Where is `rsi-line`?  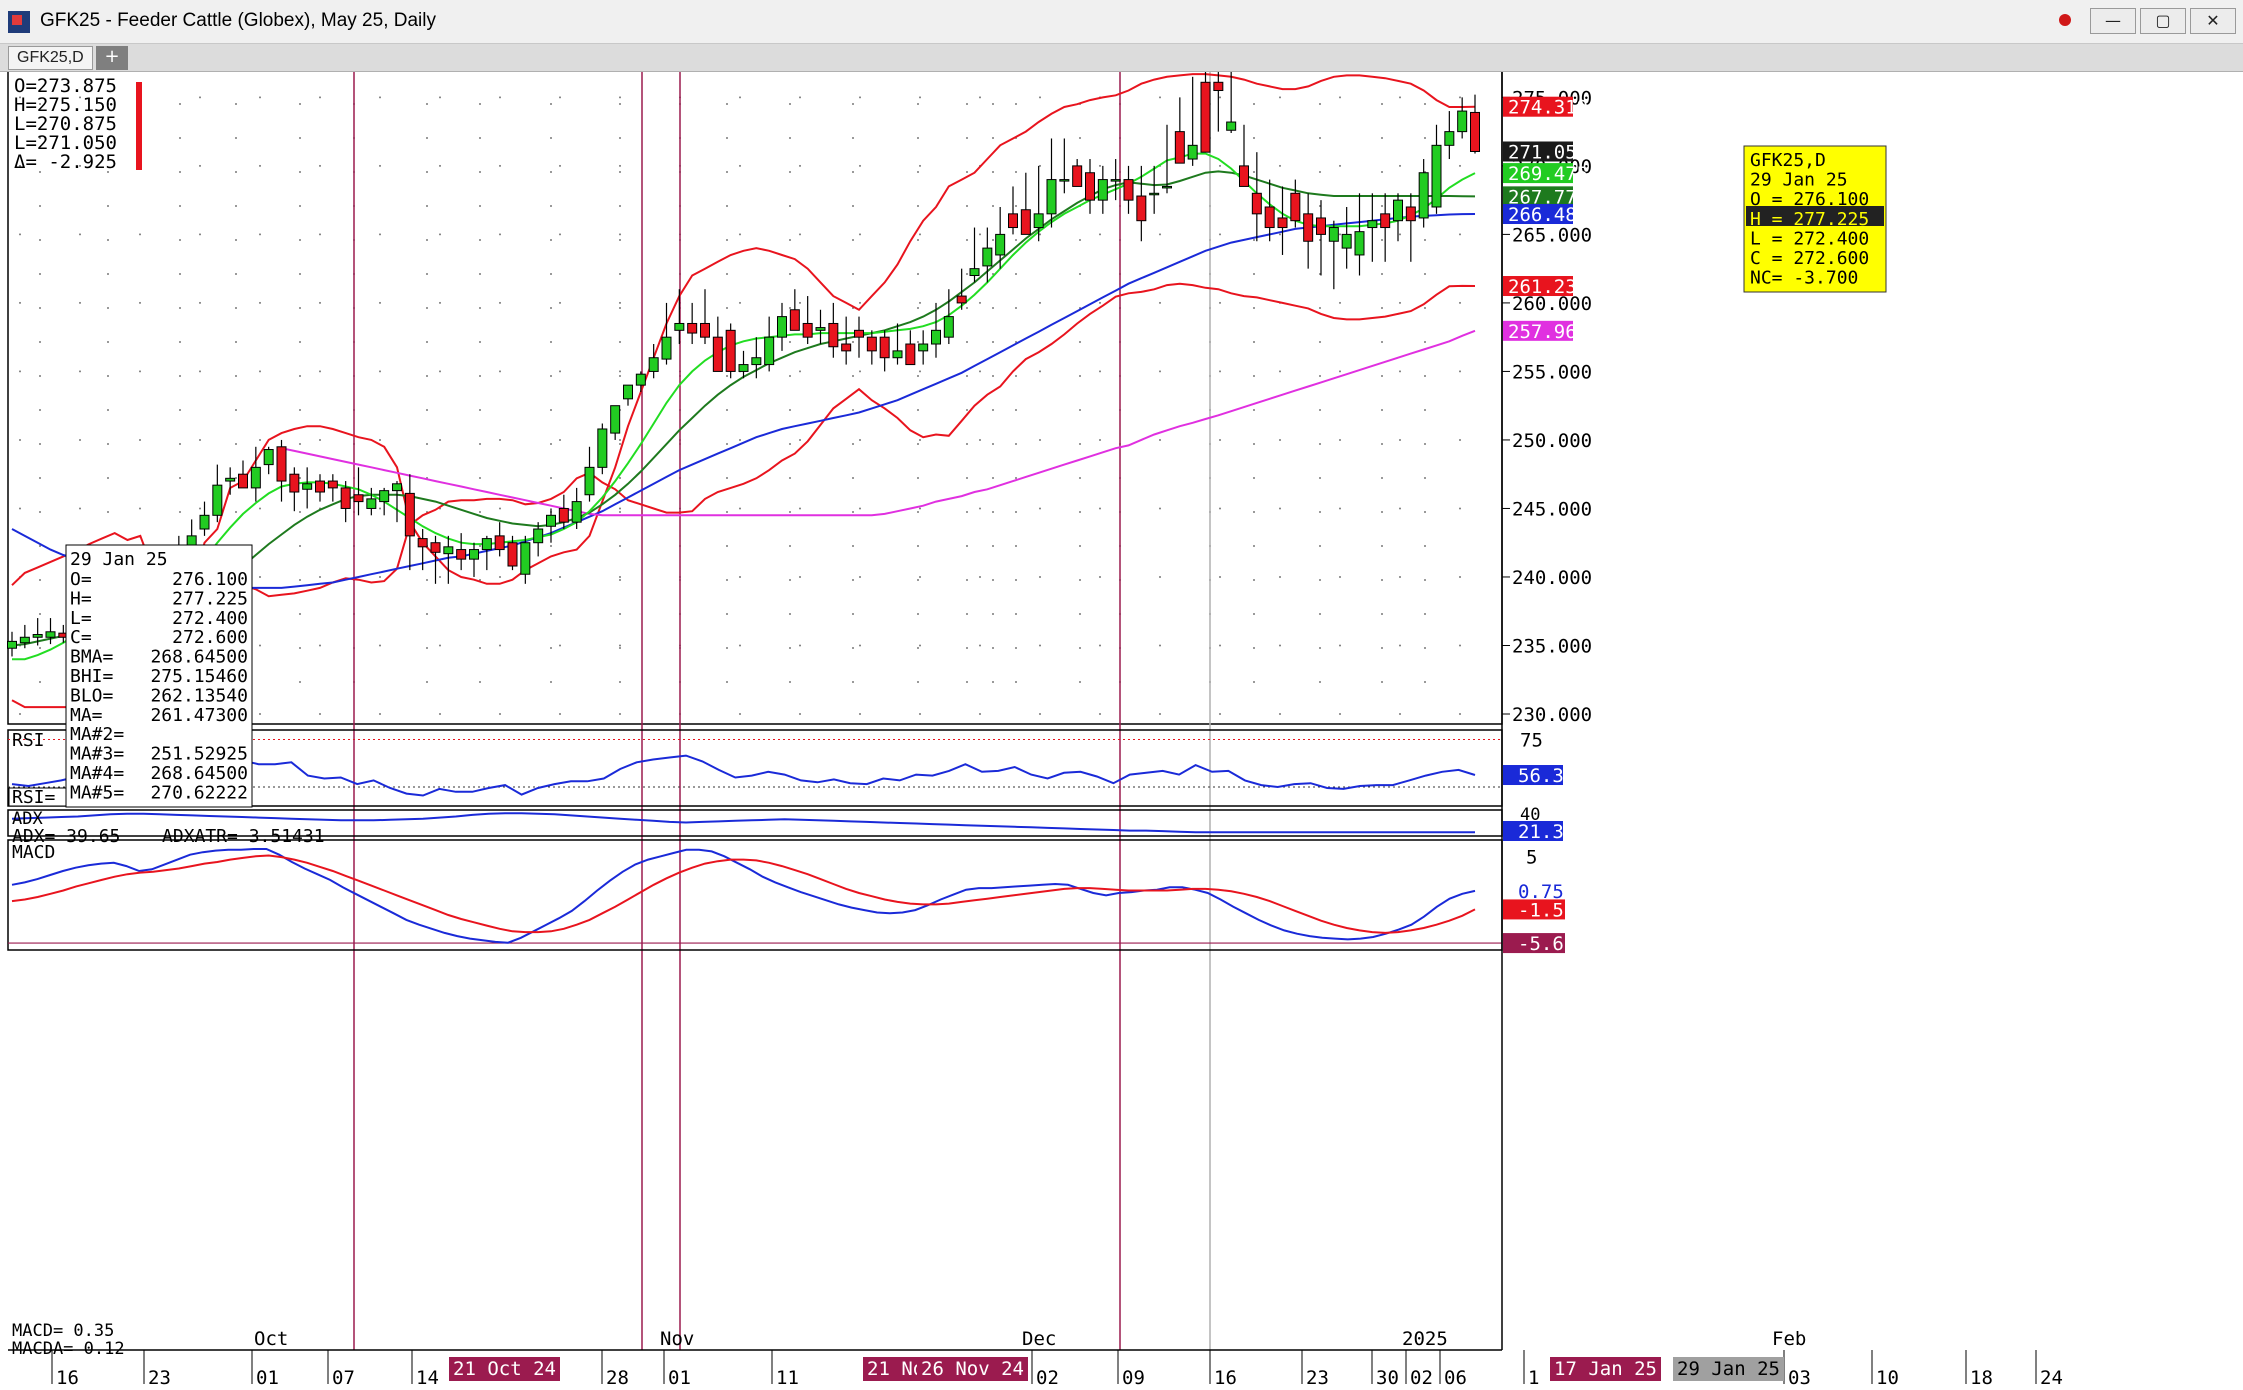
rsi-line is located at coordinates (743, 775).